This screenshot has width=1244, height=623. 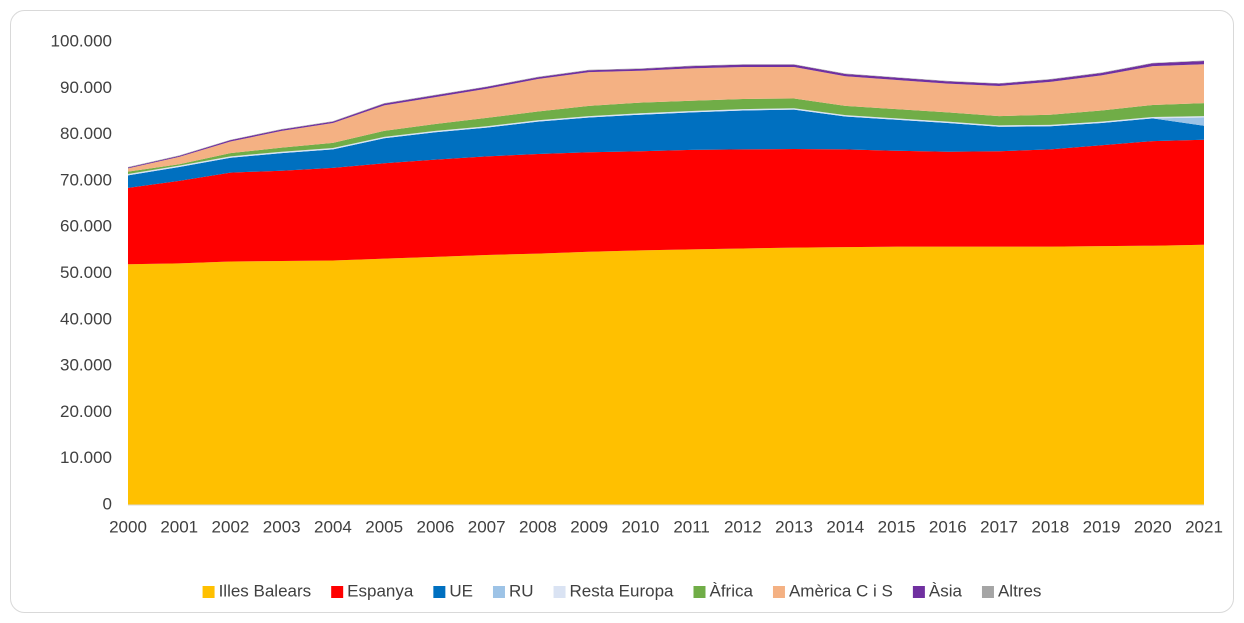 What do you see at coordinates (640, 526) in the screenshot?
I see `x-tick-label: 2010` at bounding box center [640, 526].